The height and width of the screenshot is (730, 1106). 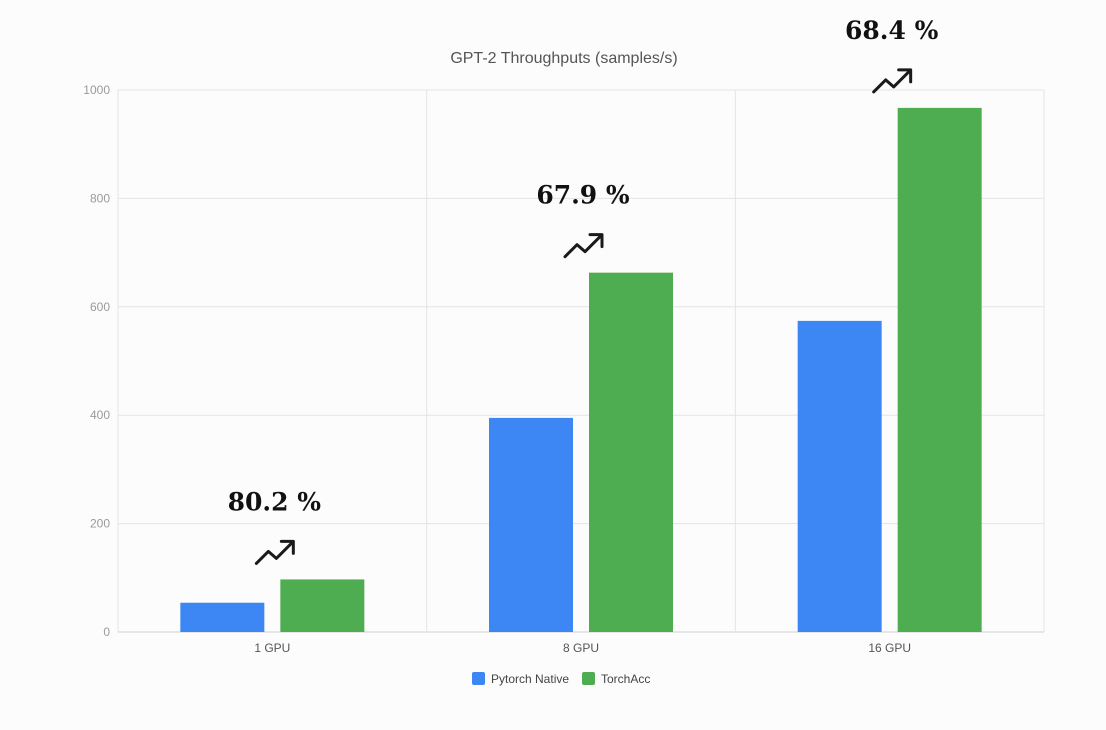 I want to click on y-tick-label: 400, so click(x=100, y=415).